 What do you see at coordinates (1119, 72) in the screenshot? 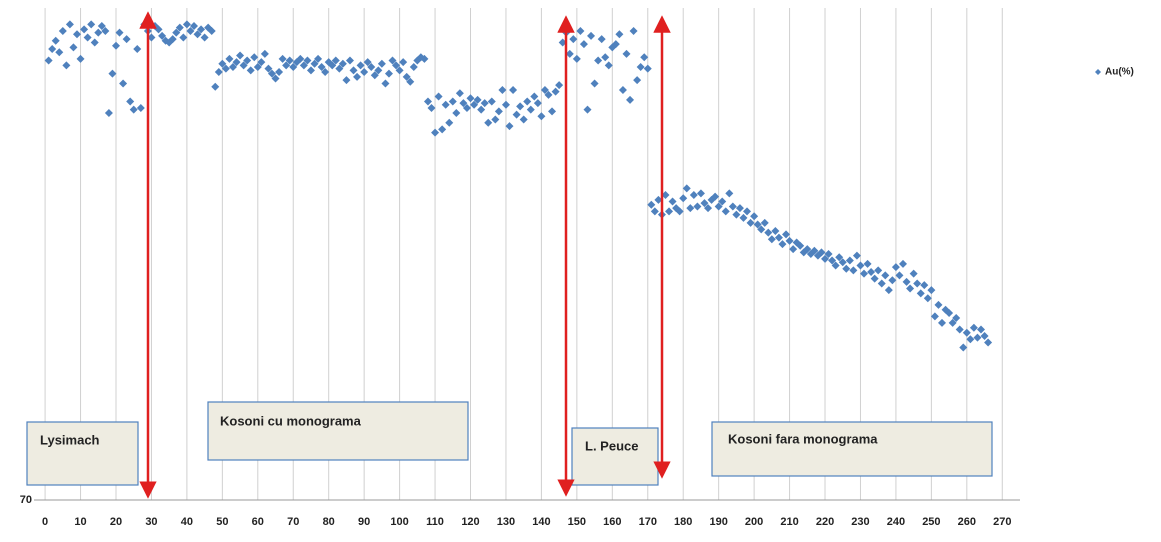
I see `legend-label: Au(%)` at bounding box center [1119, 72].